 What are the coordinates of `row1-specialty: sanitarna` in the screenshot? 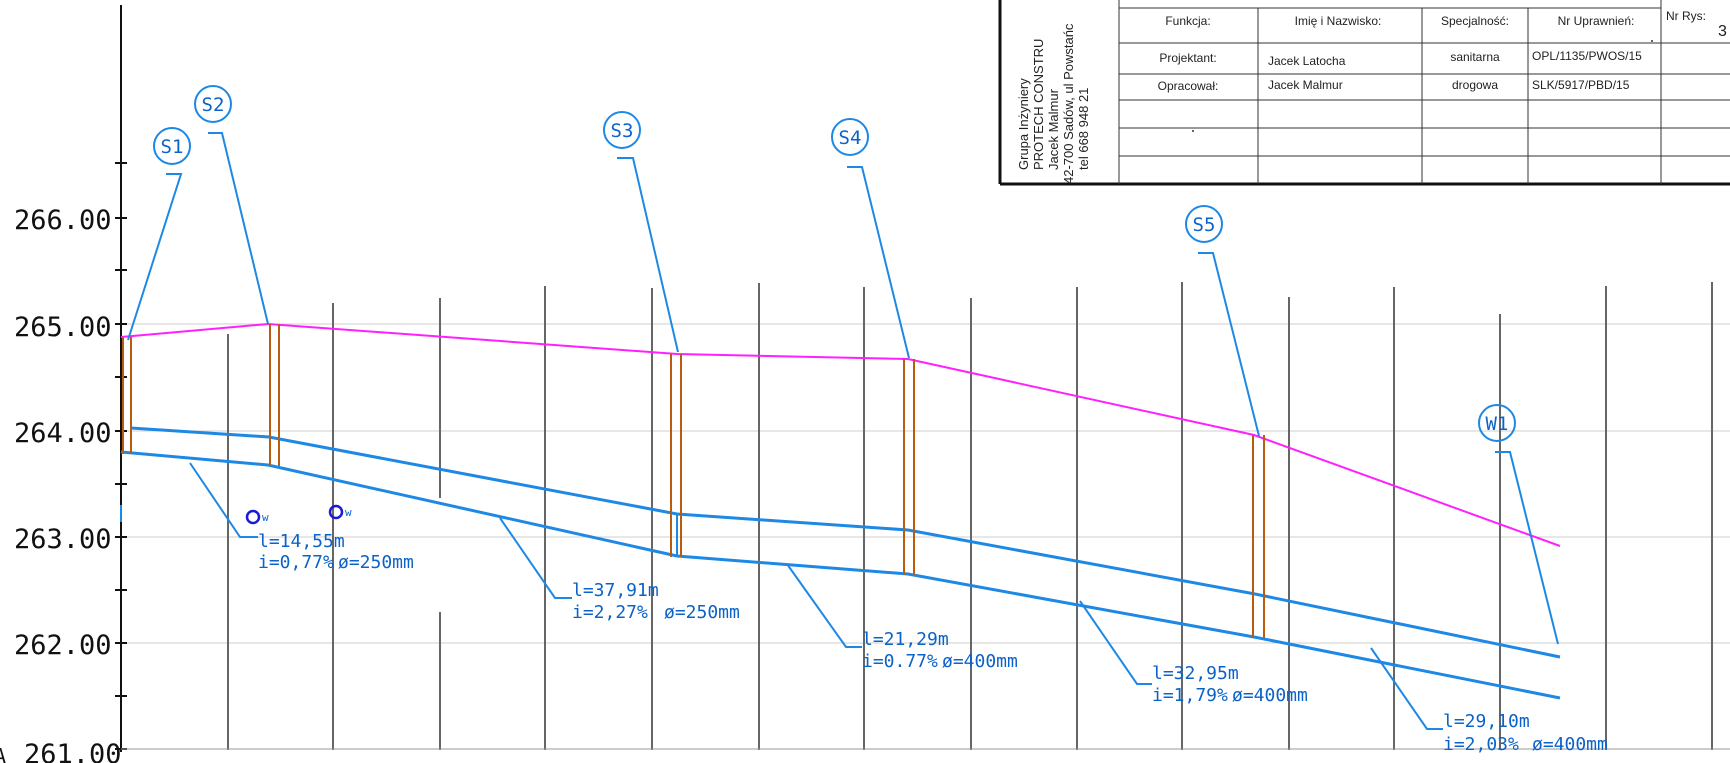 It's located at (1475, 57).